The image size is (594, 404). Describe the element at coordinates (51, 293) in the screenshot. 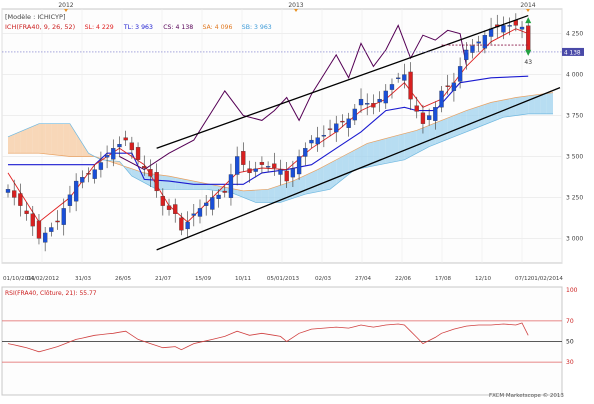

I see `rsi-title: RSI(FRA40, Clôture, 21): 55.77` at that location.